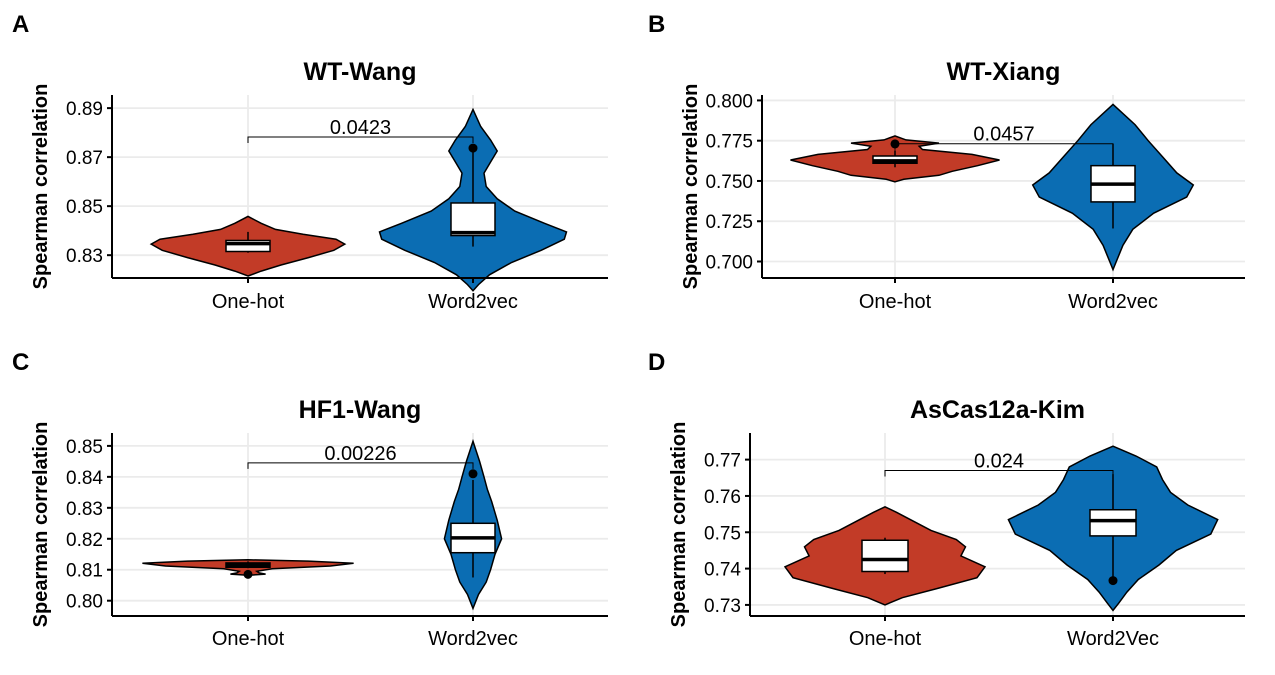 This screenshot has width=1275, height=675. What do you see at coordinates (84, 478) in the screenshot?
I see `y-tick-label: 0.84` at bounding box center [84, 478].